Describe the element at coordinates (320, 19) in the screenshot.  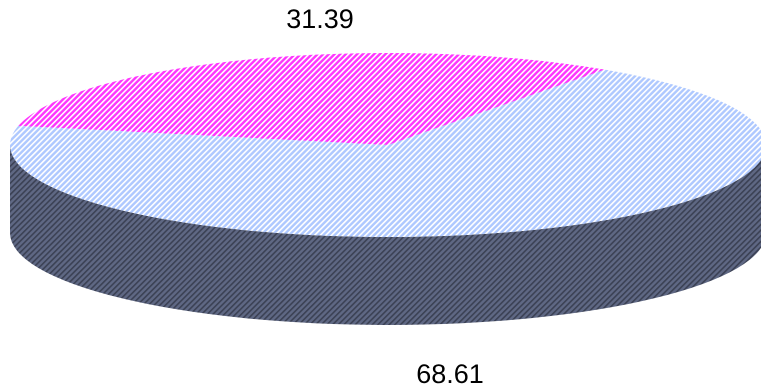
I see `pie-slice-1-label: 31.39` at that location.